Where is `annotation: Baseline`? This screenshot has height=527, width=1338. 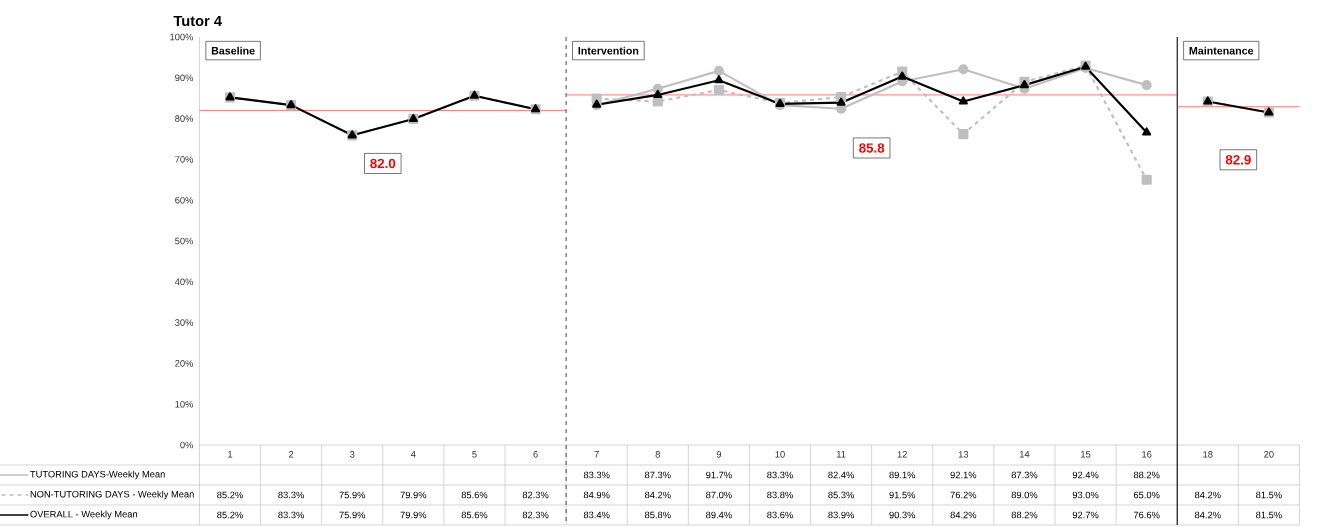
annotation: Baseline is located at coordinates (233, 50).